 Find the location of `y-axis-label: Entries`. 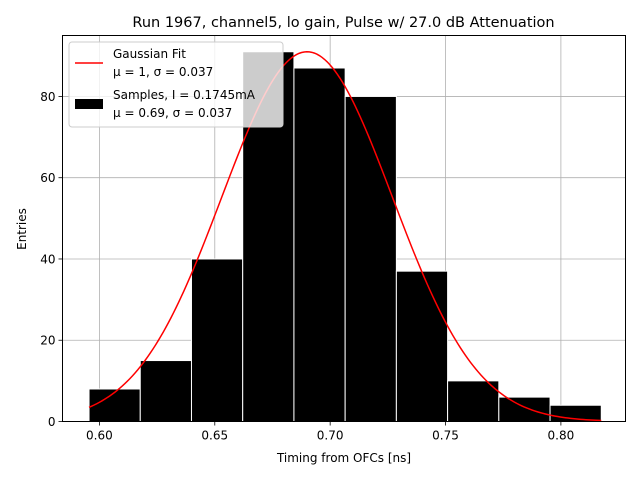

y-axis-label: Entries is located at coordinates (22, 229).